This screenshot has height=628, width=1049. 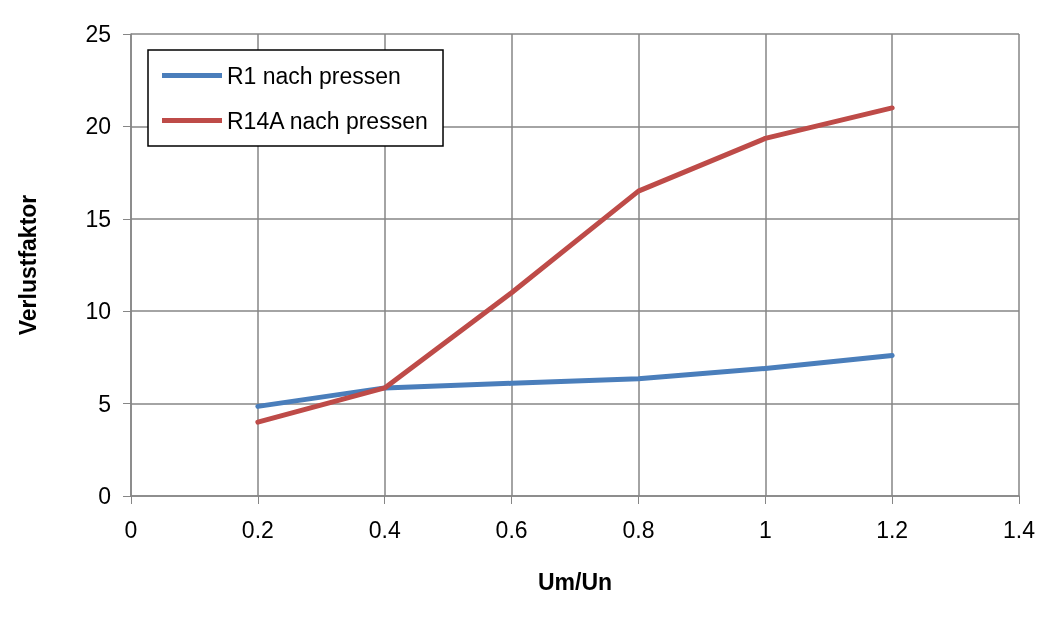 I want to click on legend-label: R14A nach pressen, so click(x=327, y=120).